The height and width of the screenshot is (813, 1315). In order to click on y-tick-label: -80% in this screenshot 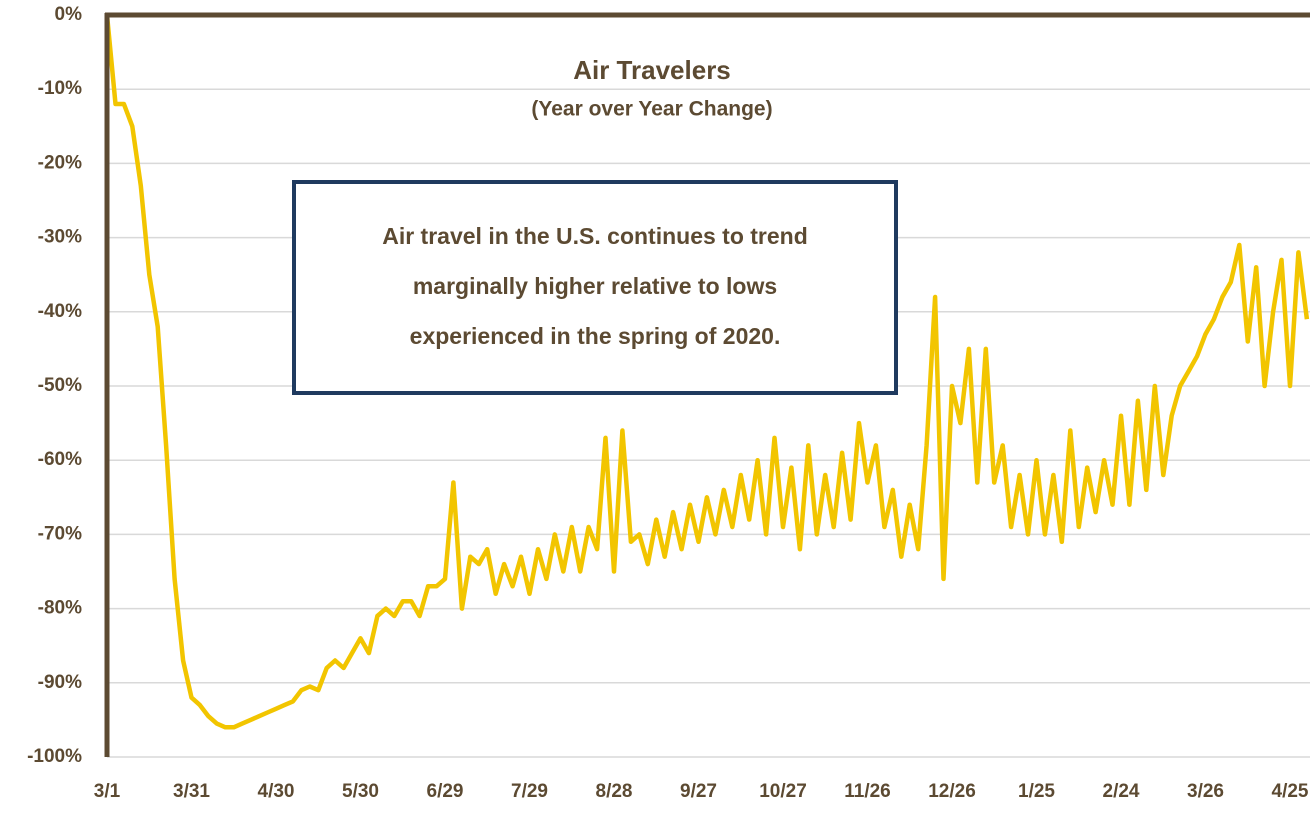, I will do `click(60, 608)`.